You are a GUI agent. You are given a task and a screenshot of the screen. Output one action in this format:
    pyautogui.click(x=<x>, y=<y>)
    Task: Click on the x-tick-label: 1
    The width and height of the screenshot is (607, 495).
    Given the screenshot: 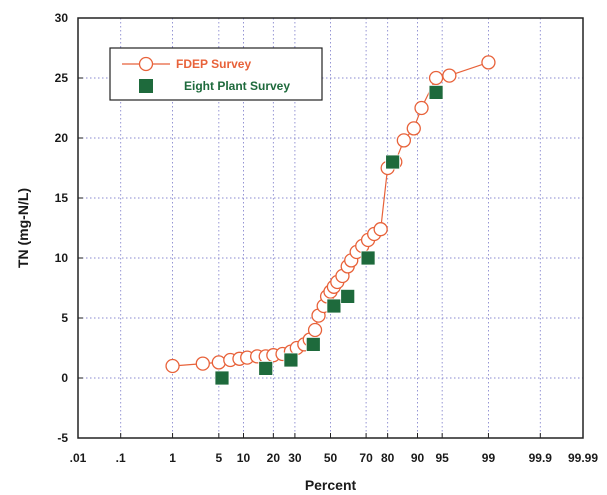 What is the action you would take?
    pyautogui.click(x=172, y=458)
    